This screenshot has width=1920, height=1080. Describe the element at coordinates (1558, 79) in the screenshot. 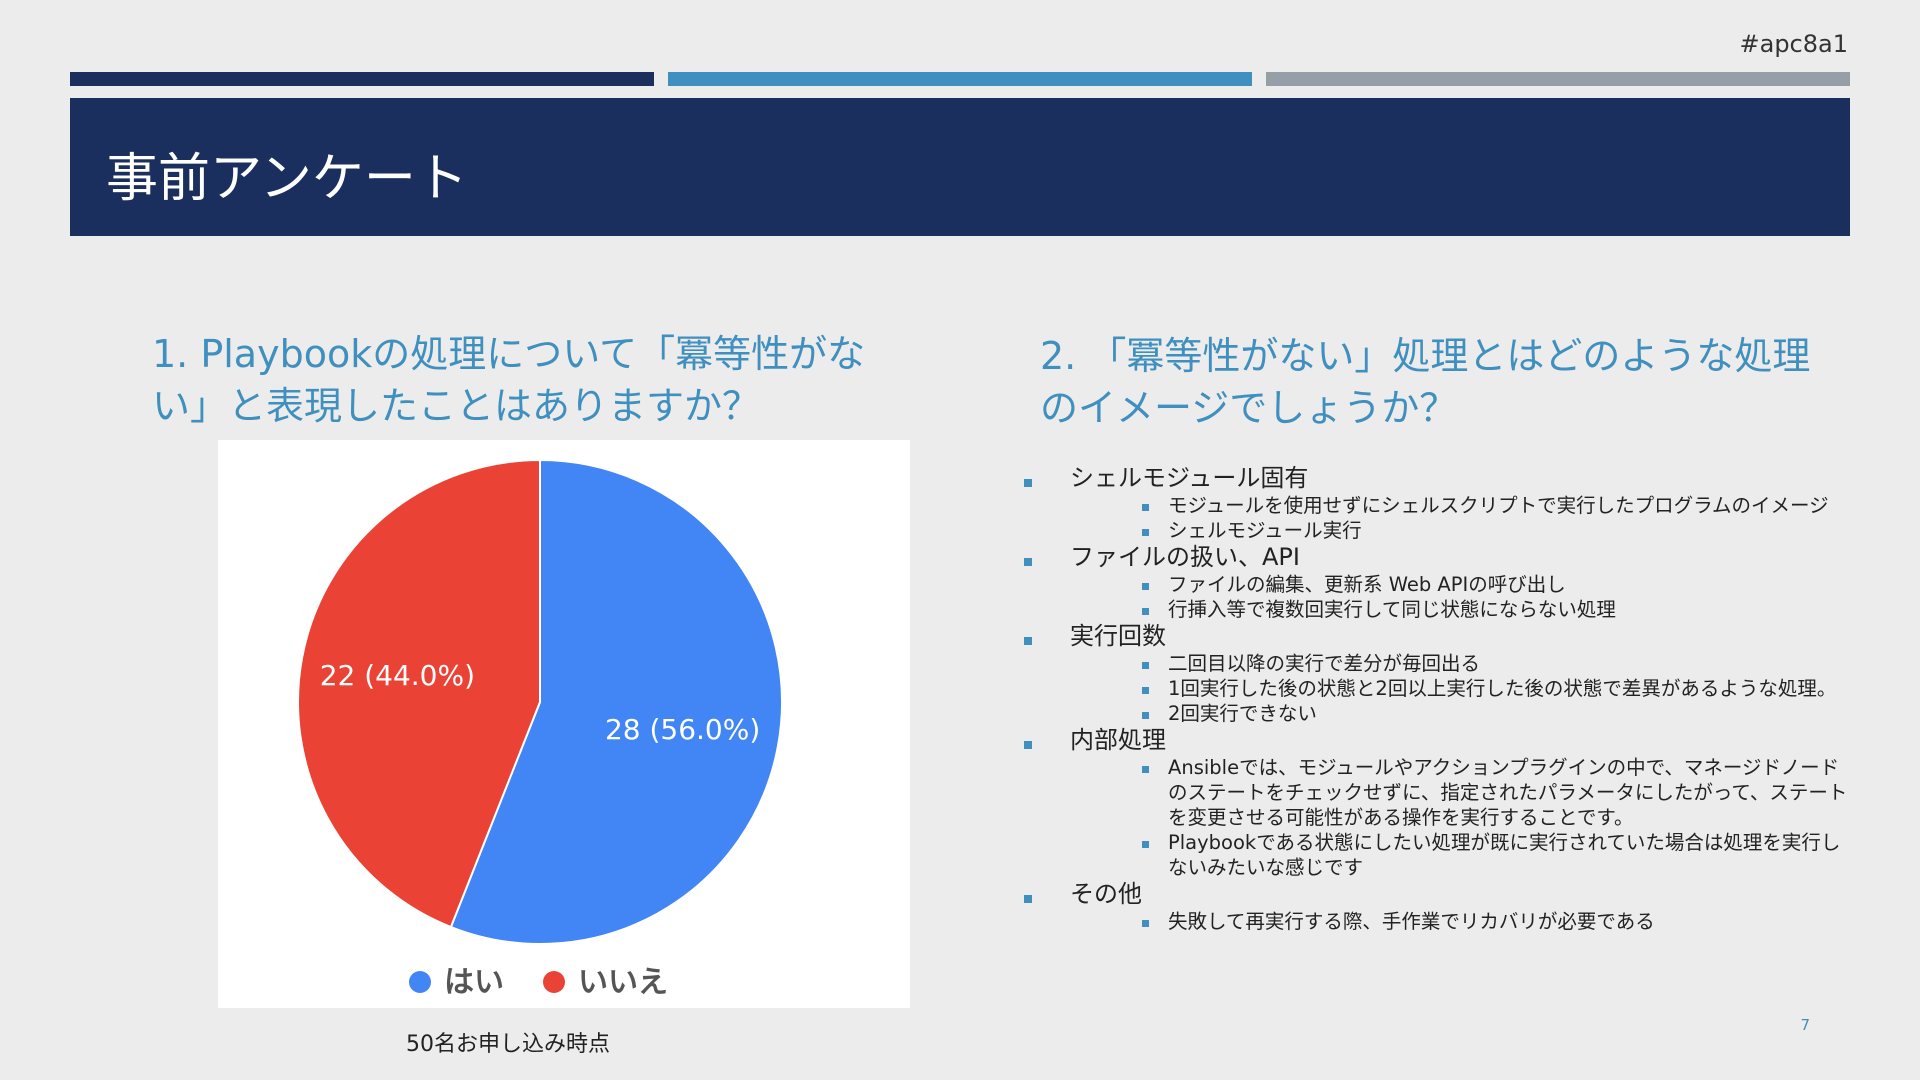

I see `top-bar-gray` at that location.